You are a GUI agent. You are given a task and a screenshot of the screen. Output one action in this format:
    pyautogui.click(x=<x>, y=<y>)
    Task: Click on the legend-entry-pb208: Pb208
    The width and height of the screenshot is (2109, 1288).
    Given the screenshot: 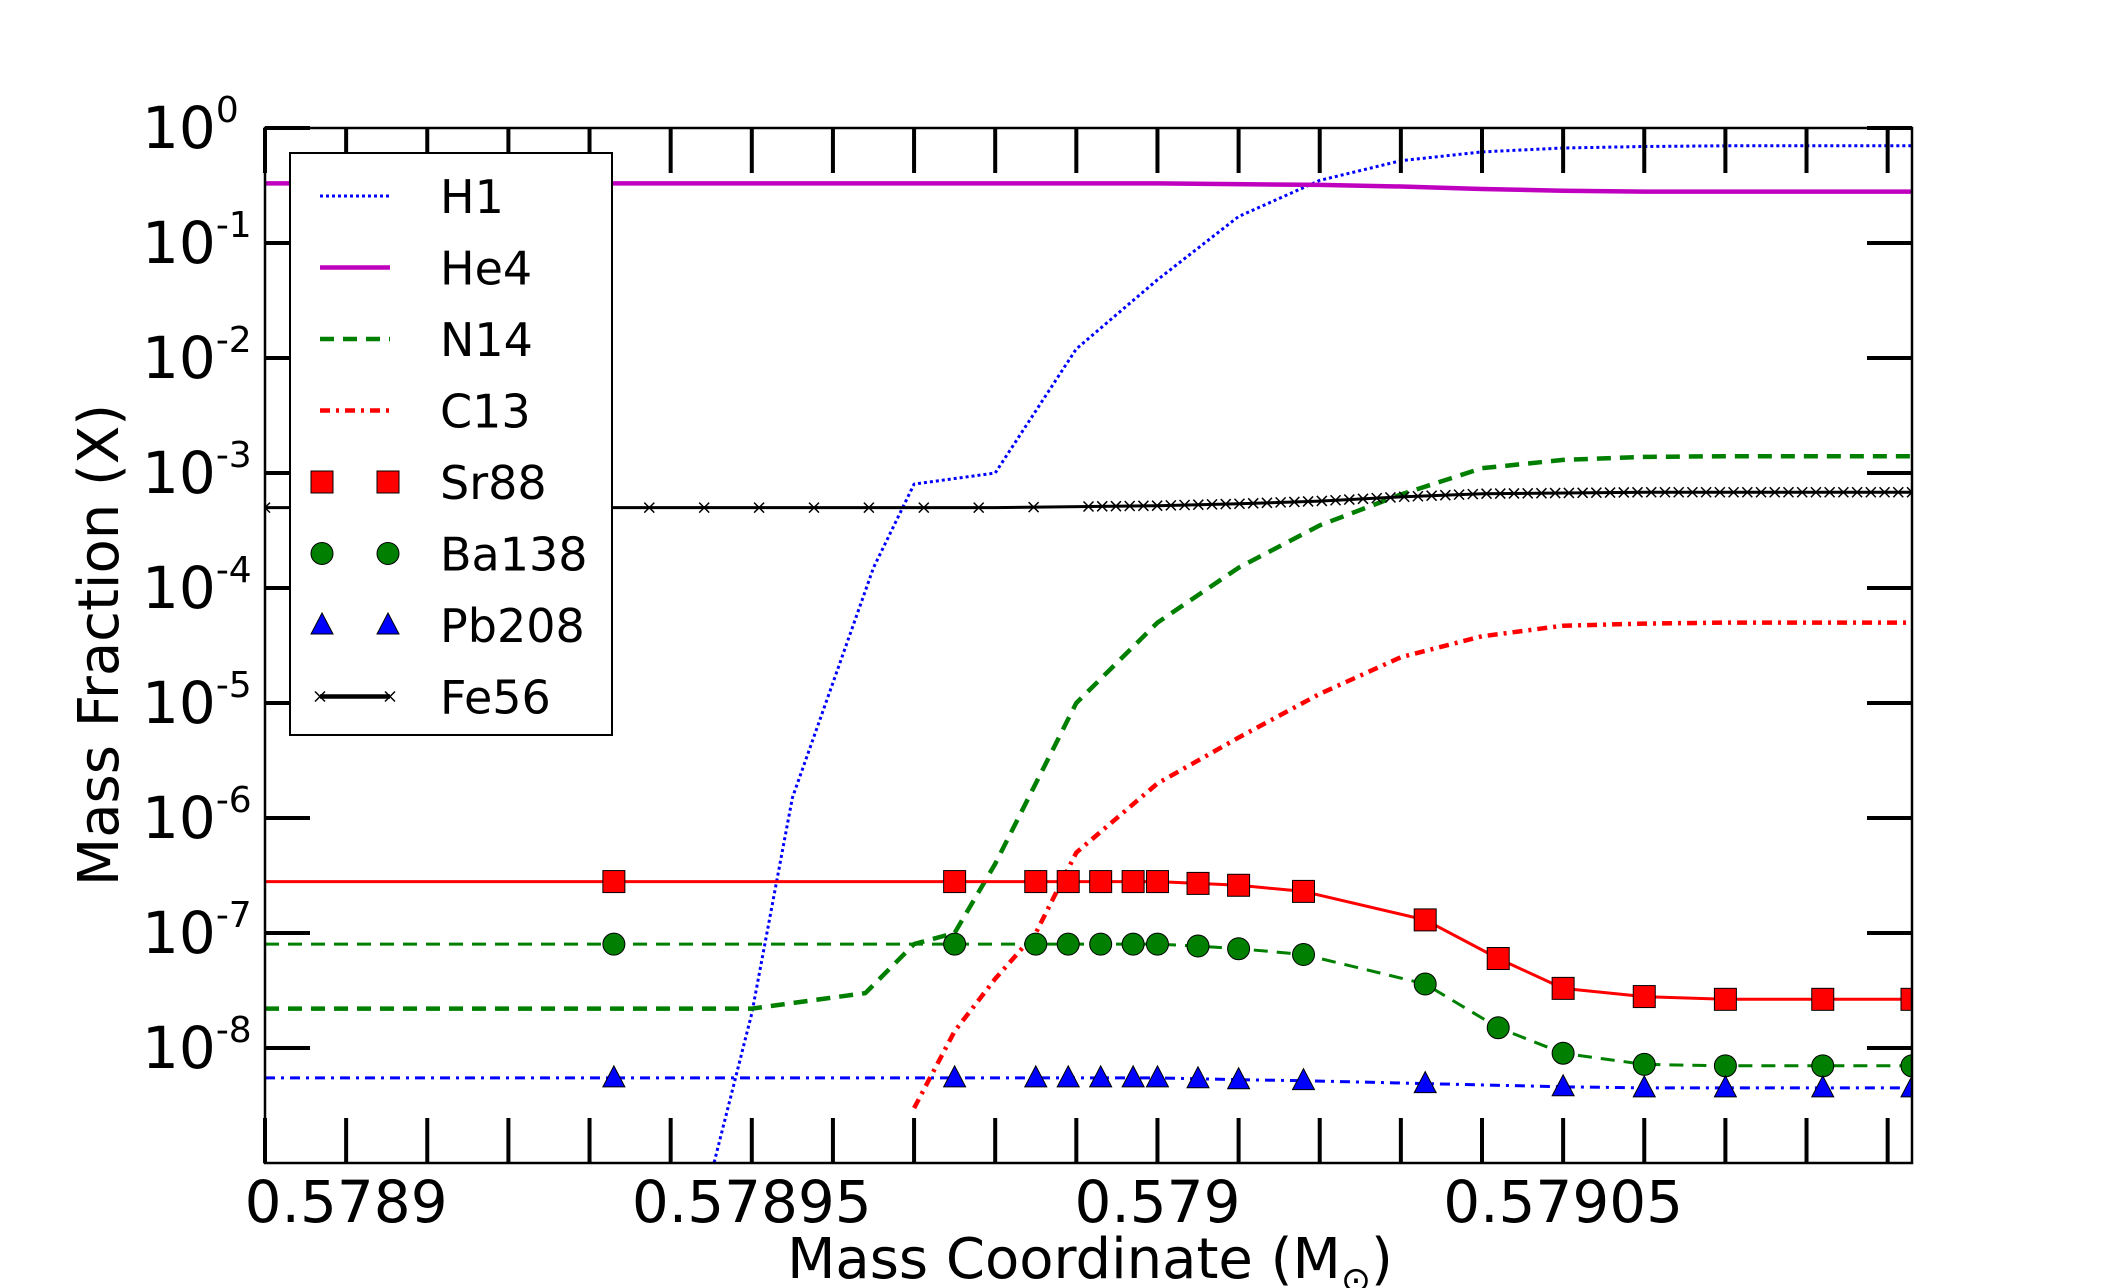 What is the action you would take?
    pyautogui.click(x=447, y=626)
    